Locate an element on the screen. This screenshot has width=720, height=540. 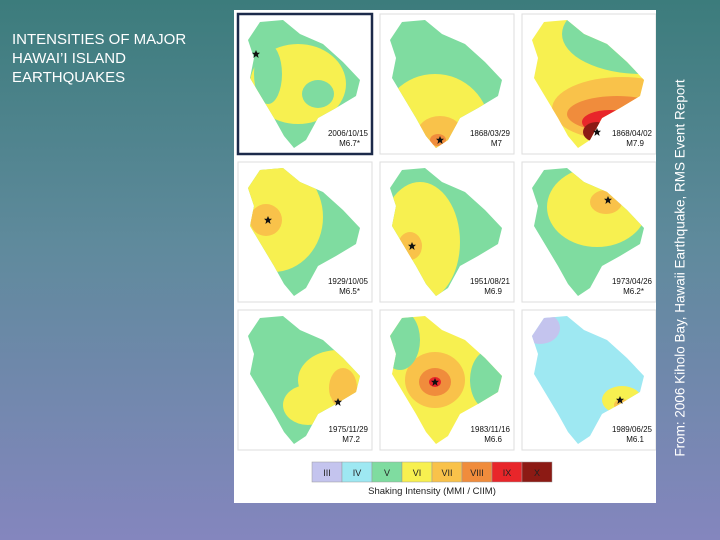
event-date: 1975/11/29 is located at coordinates (349, 429).